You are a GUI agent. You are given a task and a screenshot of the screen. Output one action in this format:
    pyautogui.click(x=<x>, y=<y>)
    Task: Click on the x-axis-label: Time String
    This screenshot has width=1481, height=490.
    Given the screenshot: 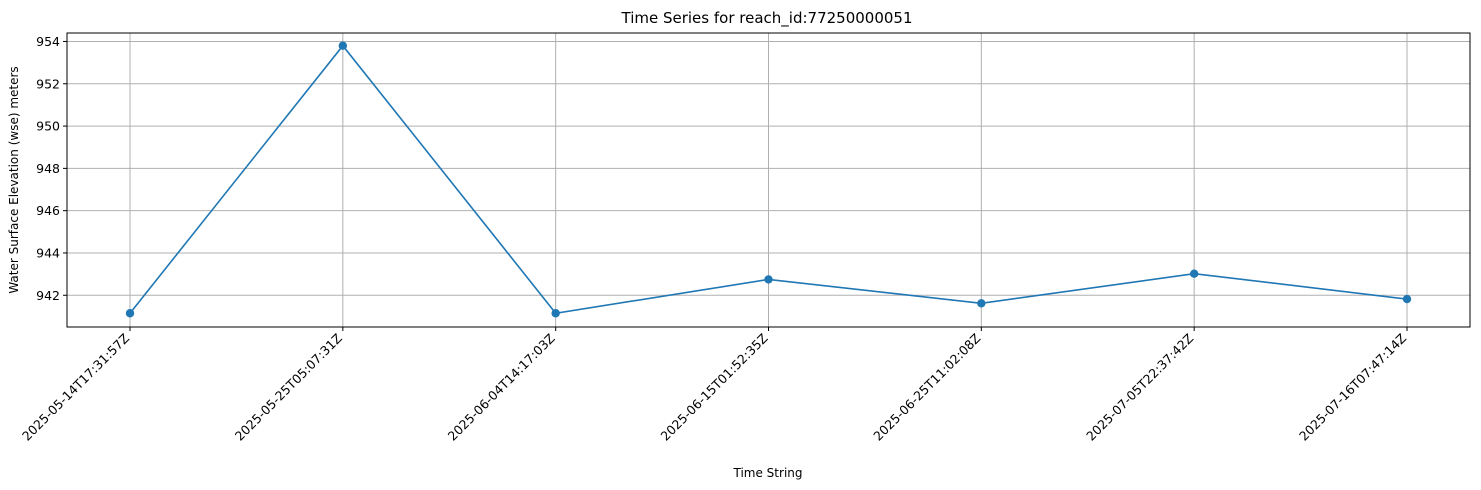 What is the action you would take?
    pyautogui.click(x=768, y=473)
    